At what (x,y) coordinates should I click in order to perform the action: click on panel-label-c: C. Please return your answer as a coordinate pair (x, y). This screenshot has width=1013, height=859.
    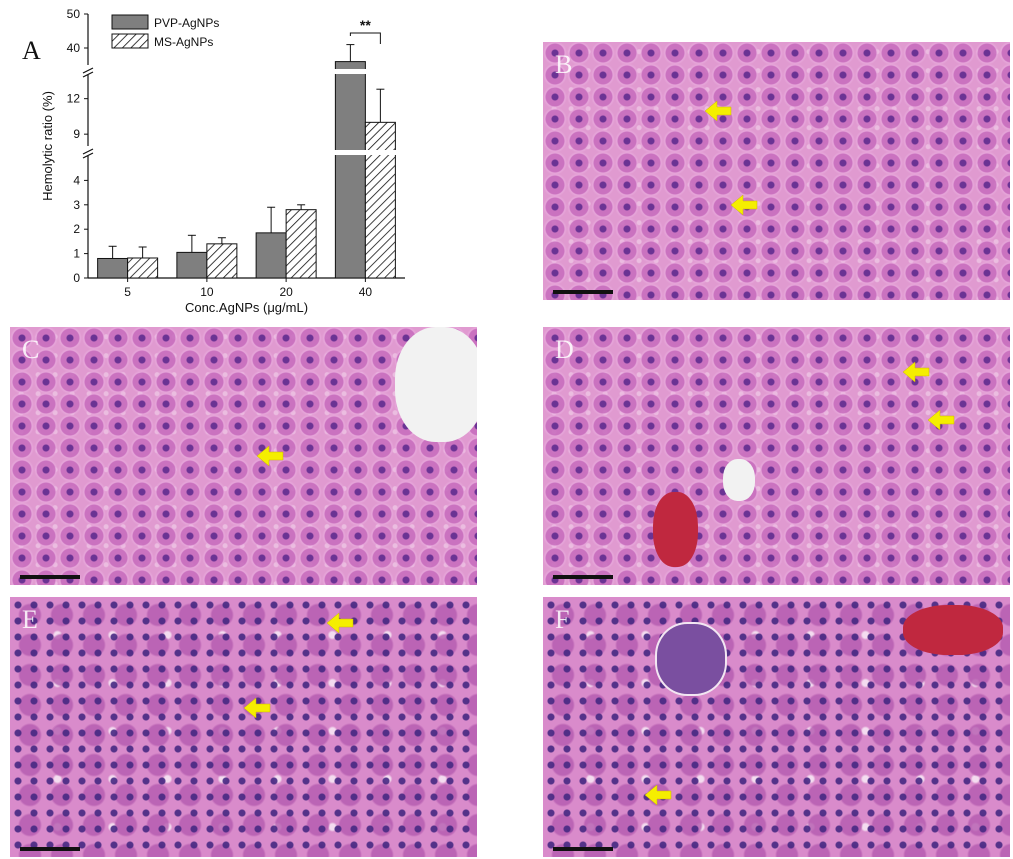
    Looking at the image, I should click on (31, 349).